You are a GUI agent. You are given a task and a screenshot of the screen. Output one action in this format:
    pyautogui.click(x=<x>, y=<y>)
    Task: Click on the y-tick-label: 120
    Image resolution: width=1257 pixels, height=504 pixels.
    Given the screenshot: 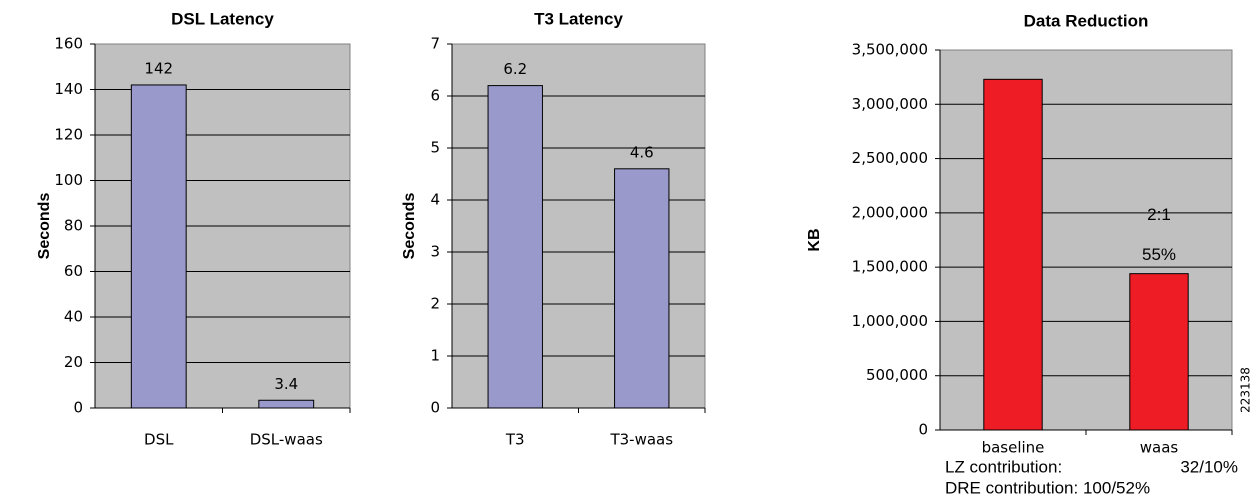 What is the action you would take?
    pyautogui.click(x=68, y=135)
    